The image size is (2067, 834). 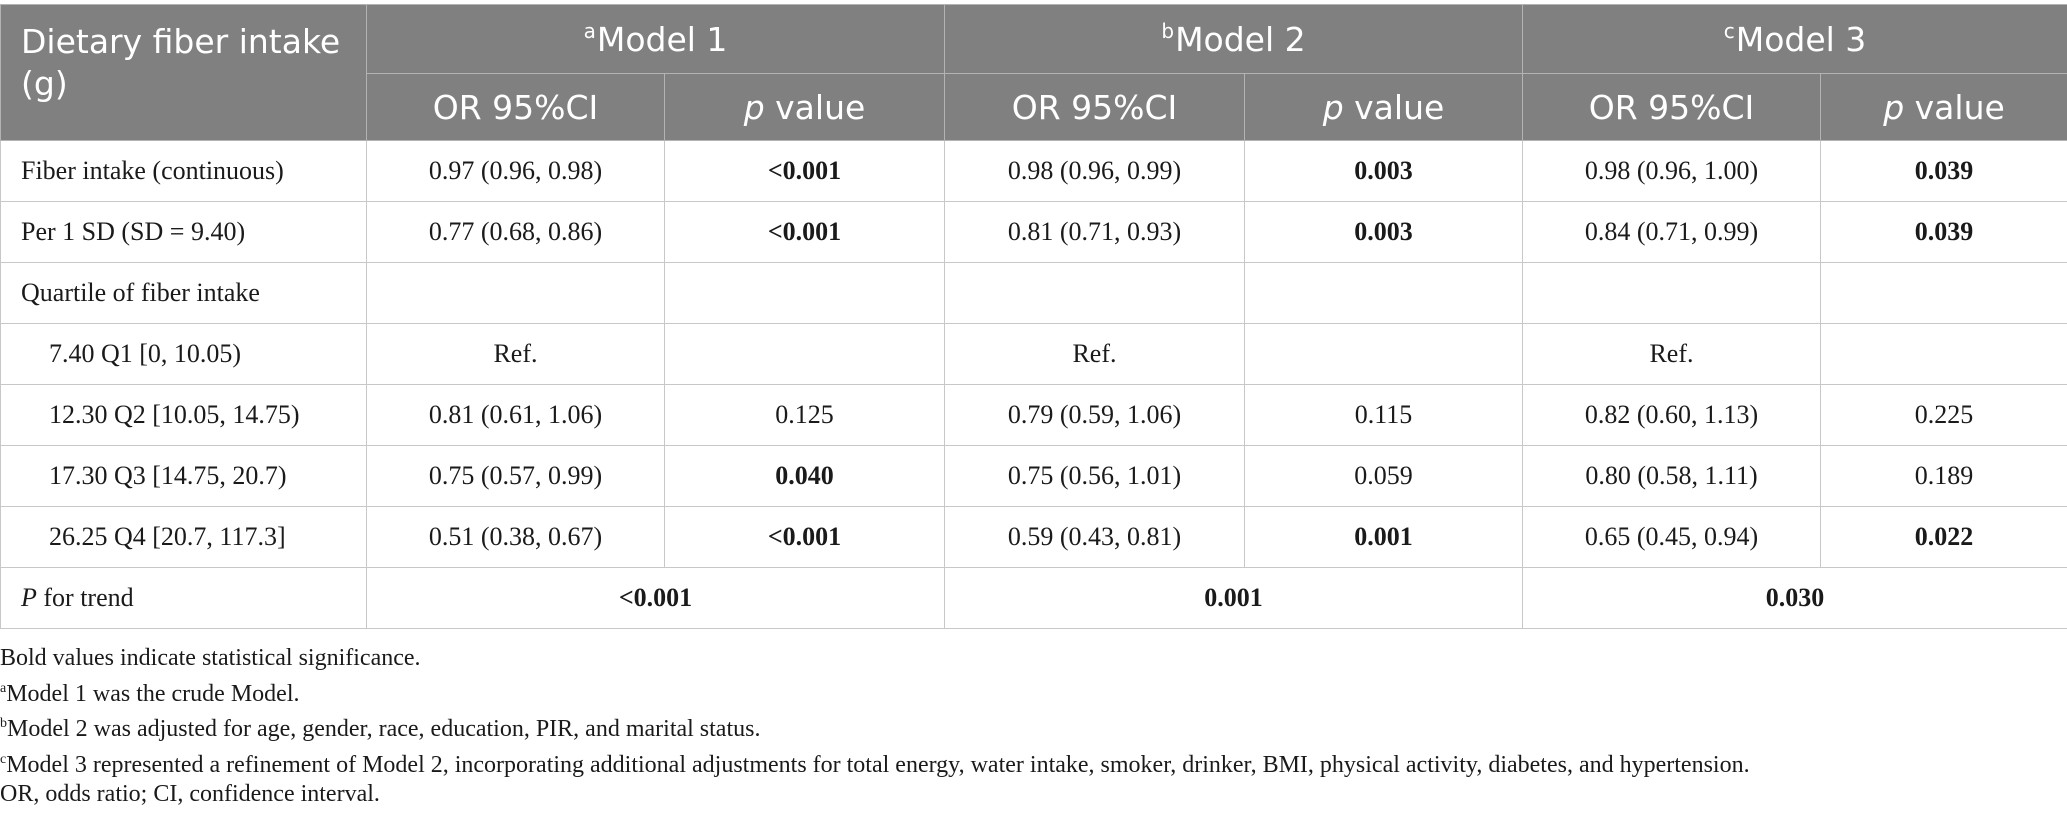 I want to click on footnote-b-sup: b, so click(x=3, y=723).